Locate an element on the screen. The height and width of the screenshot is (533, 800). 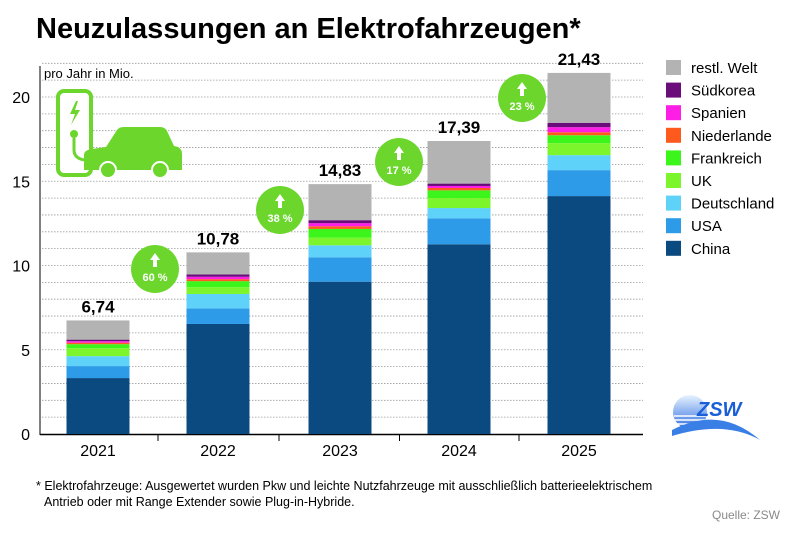
legend-label: Spanien is located at coordinates (718, 113).